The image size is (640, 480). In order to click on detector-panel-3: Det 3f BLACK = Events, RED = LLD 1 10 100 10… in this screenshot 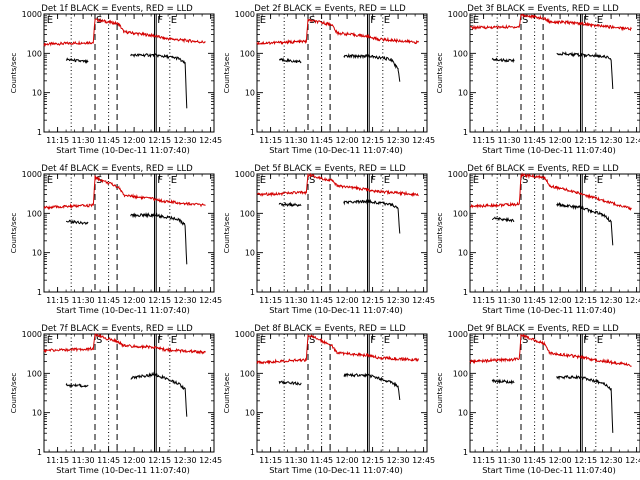, I will do `click(537, 79)`.